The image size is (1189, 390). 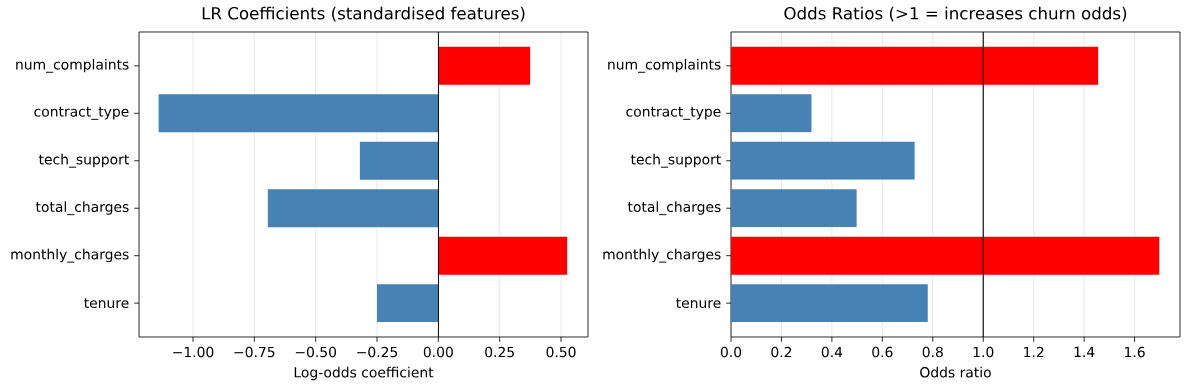 I want to click on x-tick-label: 0.2, so click(x=781, y=352).